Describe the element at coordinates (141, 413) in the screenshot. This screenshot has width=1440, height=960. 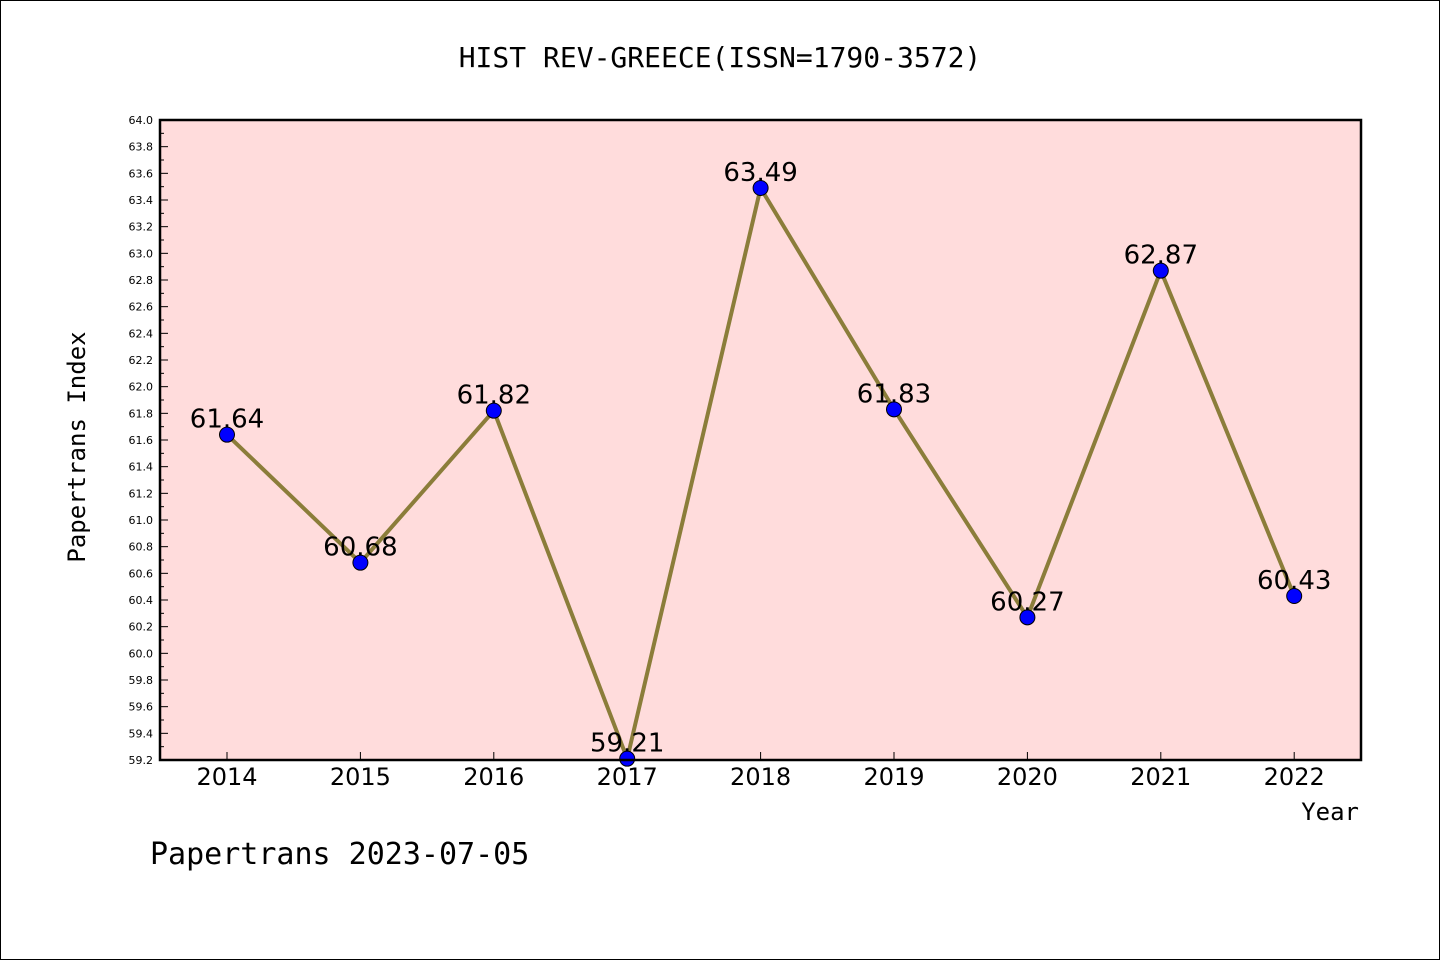
I see `y-tick-label: 61.8` at that location.